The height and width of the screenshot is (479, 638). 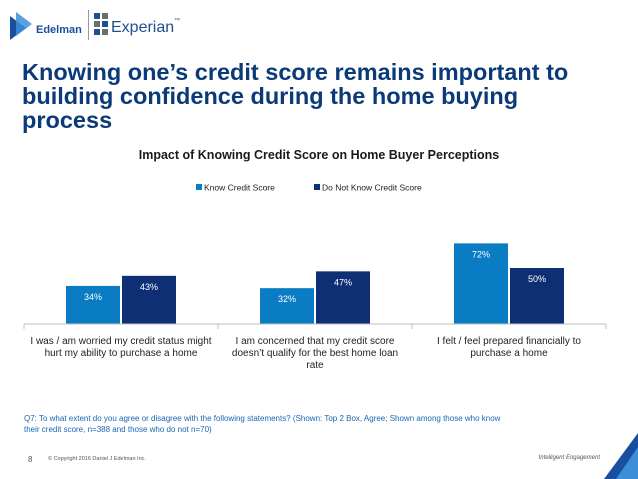 What do you see at coordinates (569, 458) in the screenshot?
I see `tagline: Intelligent Engagement` at bounding box center [569, 458].